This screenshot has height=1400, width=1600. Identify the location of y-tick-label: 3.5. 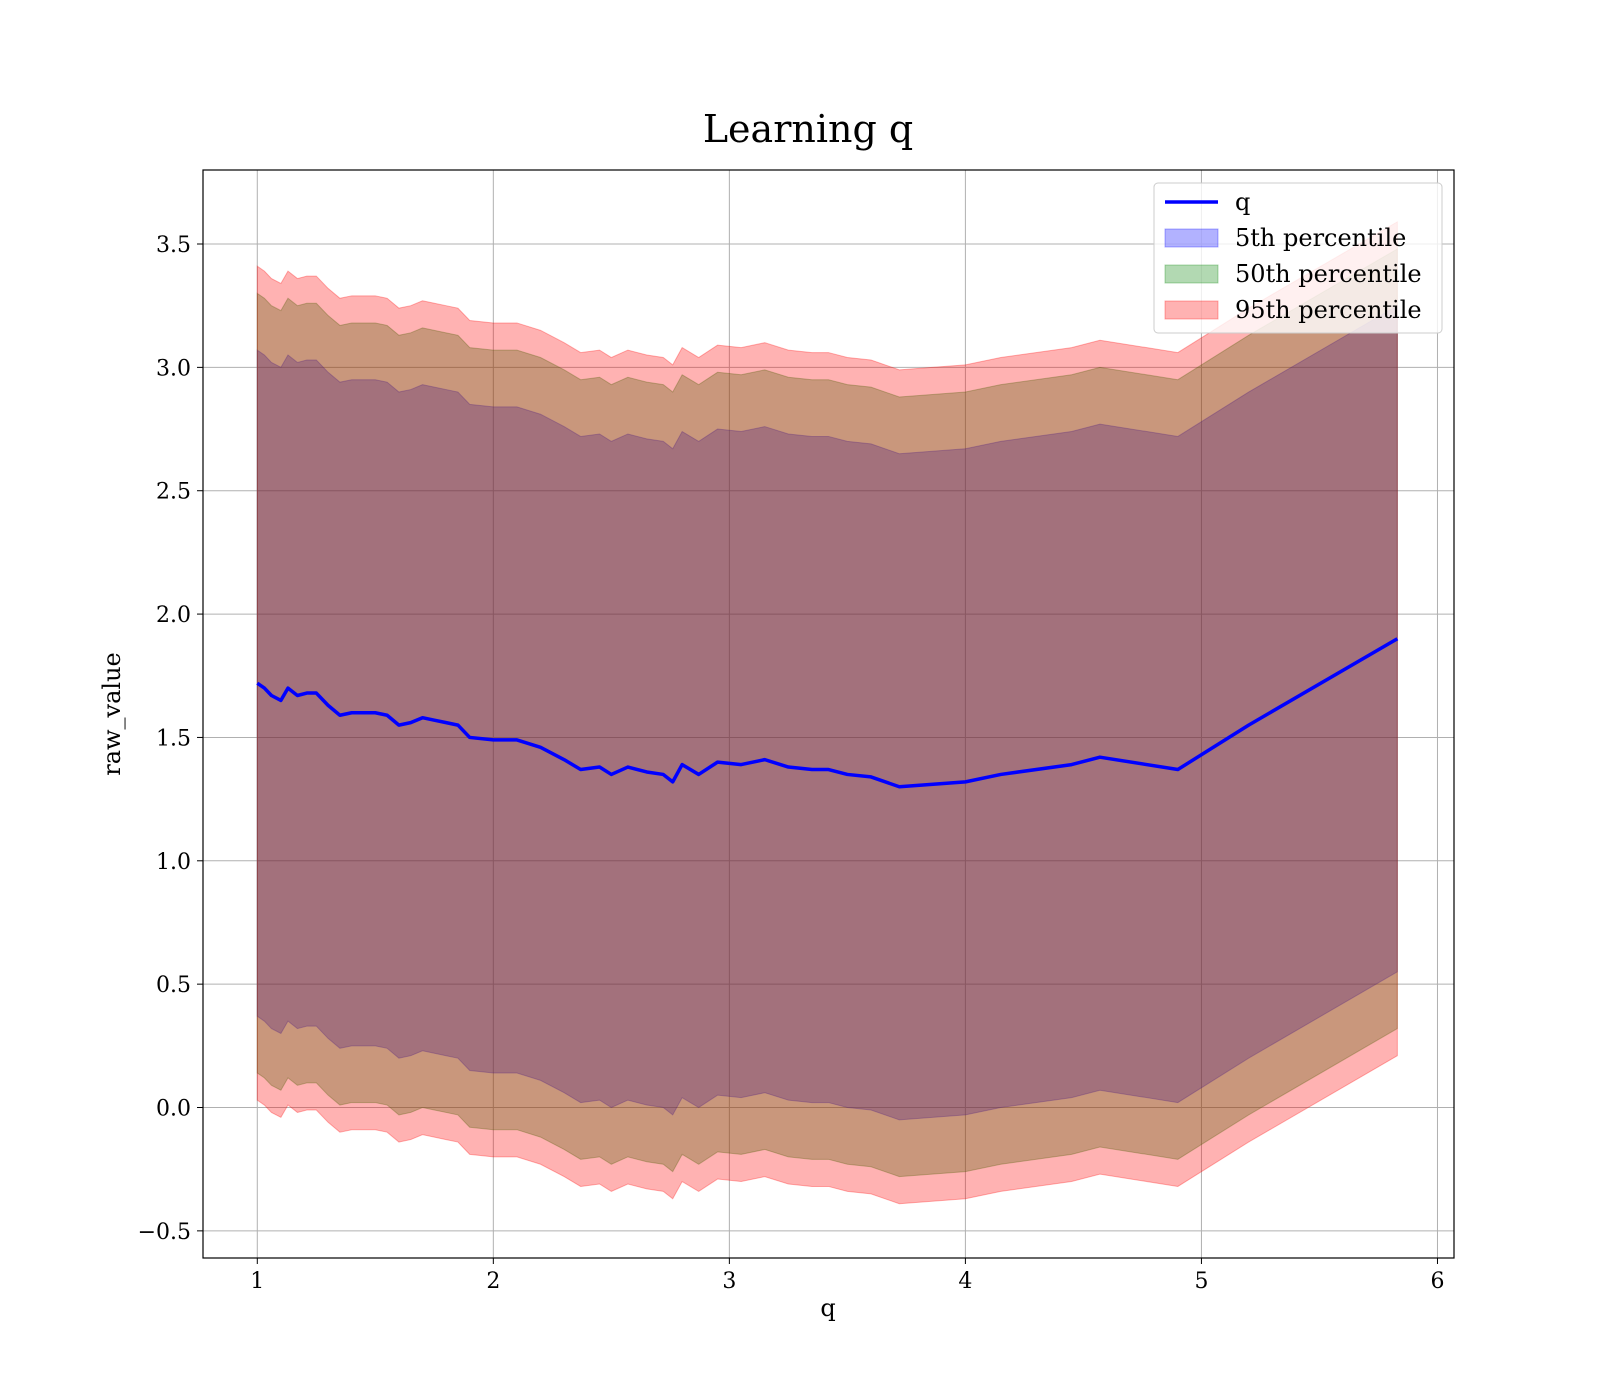
(173, 245).